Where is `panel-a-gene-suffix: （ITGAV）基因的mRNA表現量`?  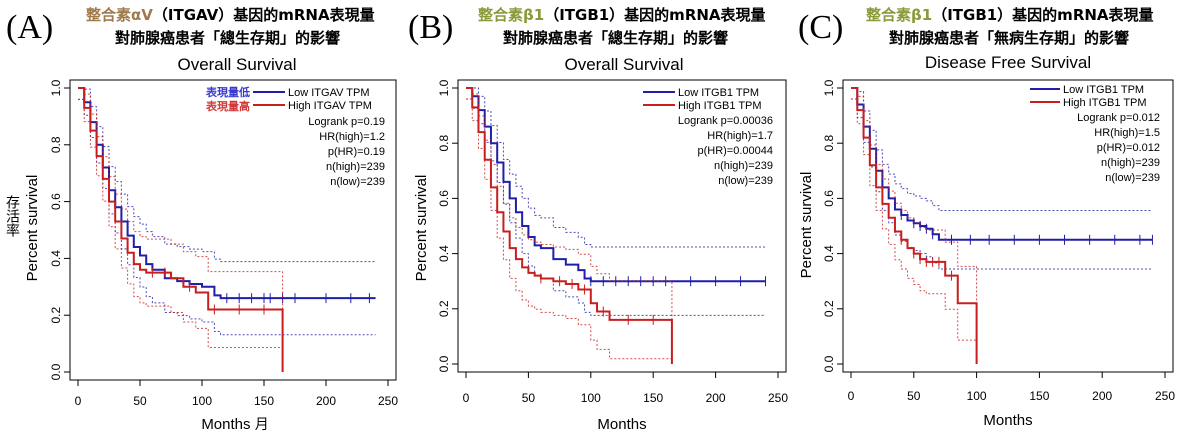
panel-a-gene-suffix: （ITGAV）基因的mRNA表現量 is located at coordinates (264, 15).